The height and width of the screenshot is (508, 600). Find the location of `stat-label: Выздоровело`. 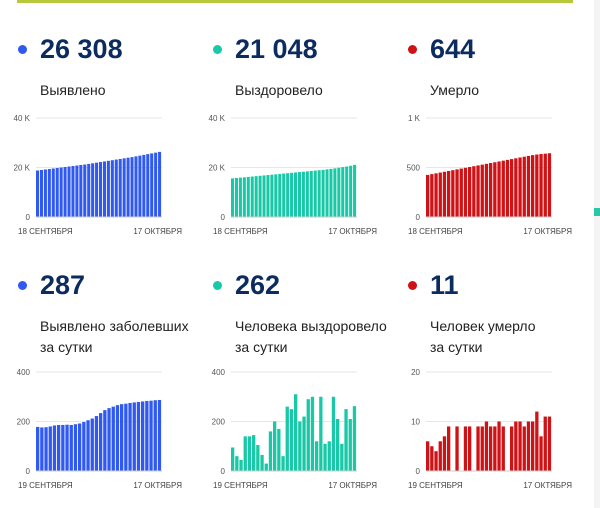

stat-label: Выздоровело is located at coordinates (279, 90).